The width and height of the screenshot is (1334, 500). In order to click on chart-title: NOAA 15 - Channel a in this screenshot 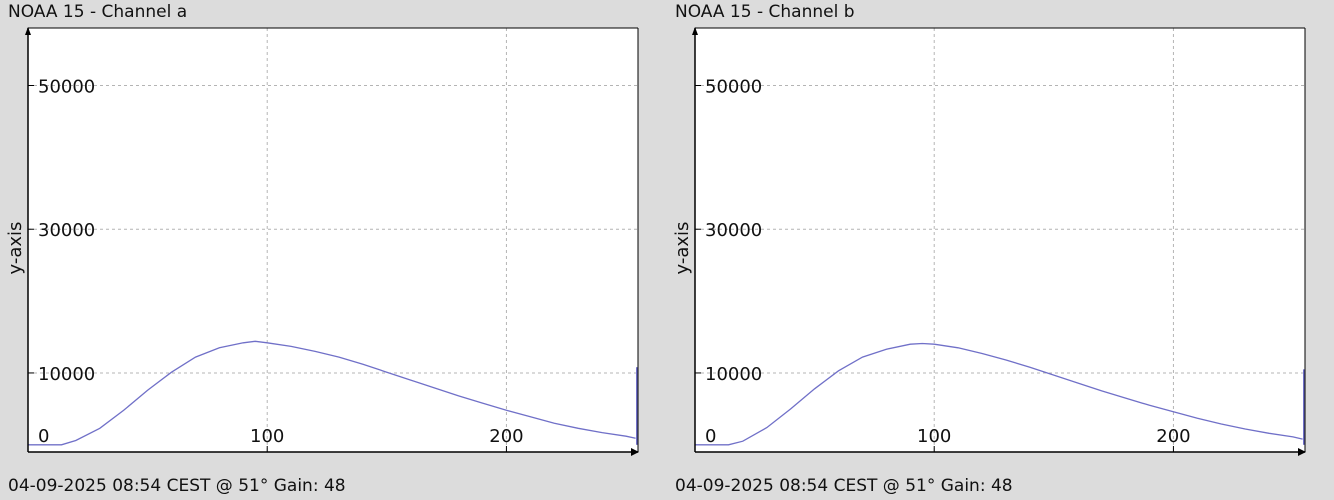, I will do `click(98, 12)`.